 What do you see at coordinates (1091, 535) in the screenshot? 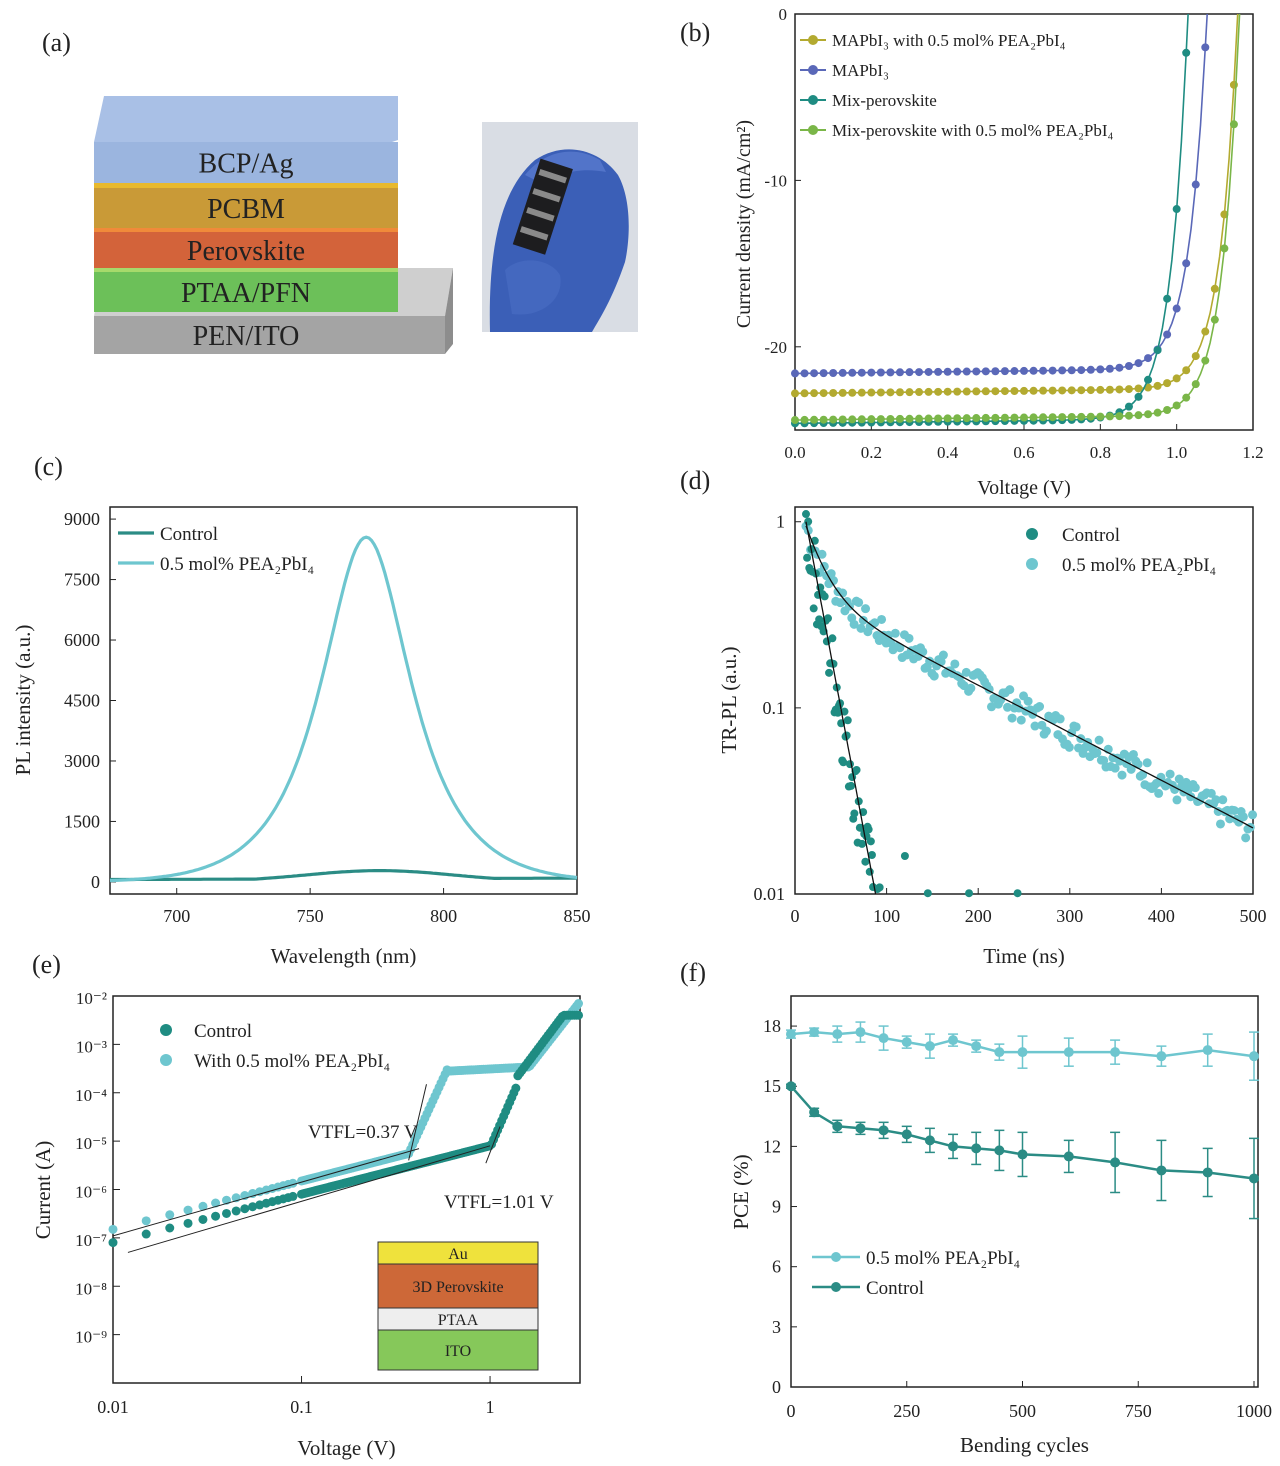
I see `d-legend-label: Control` at bounding box center [1091, 535].